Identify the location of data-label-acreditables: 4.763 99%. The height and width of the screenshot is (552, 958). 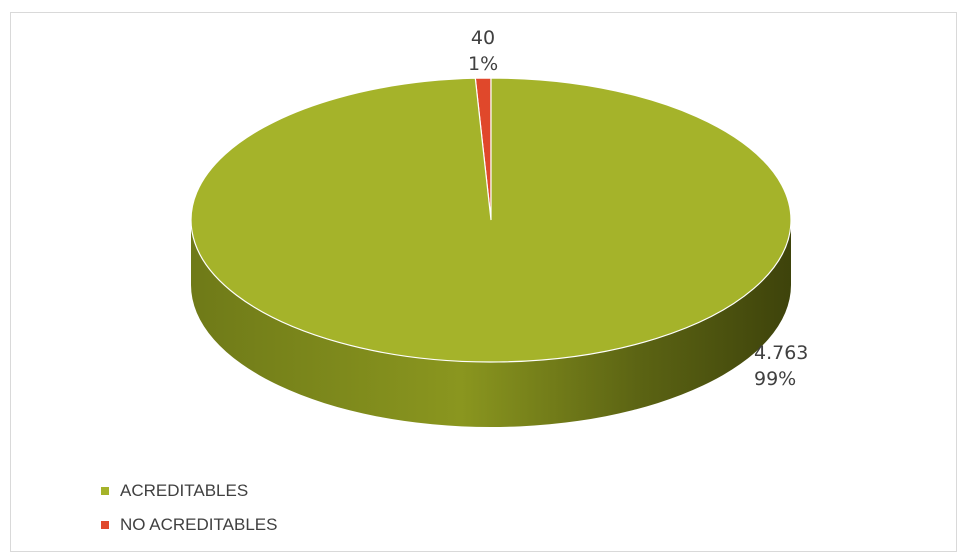
(781, 366).